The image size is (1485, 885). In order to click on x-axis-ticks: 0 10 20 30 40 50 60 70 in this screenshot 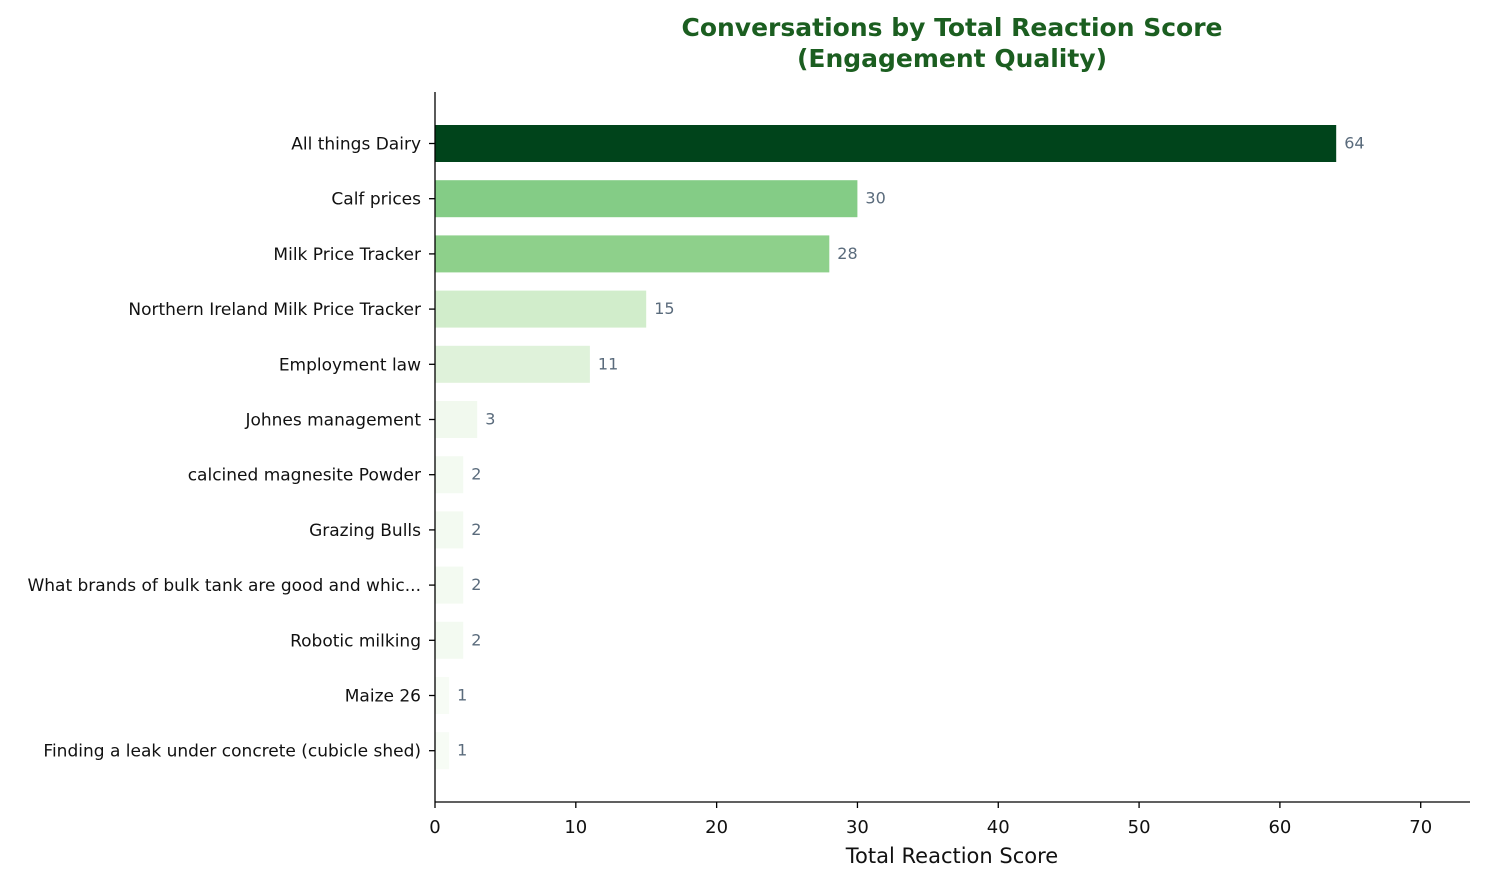, I will do `click(930, 820)`.